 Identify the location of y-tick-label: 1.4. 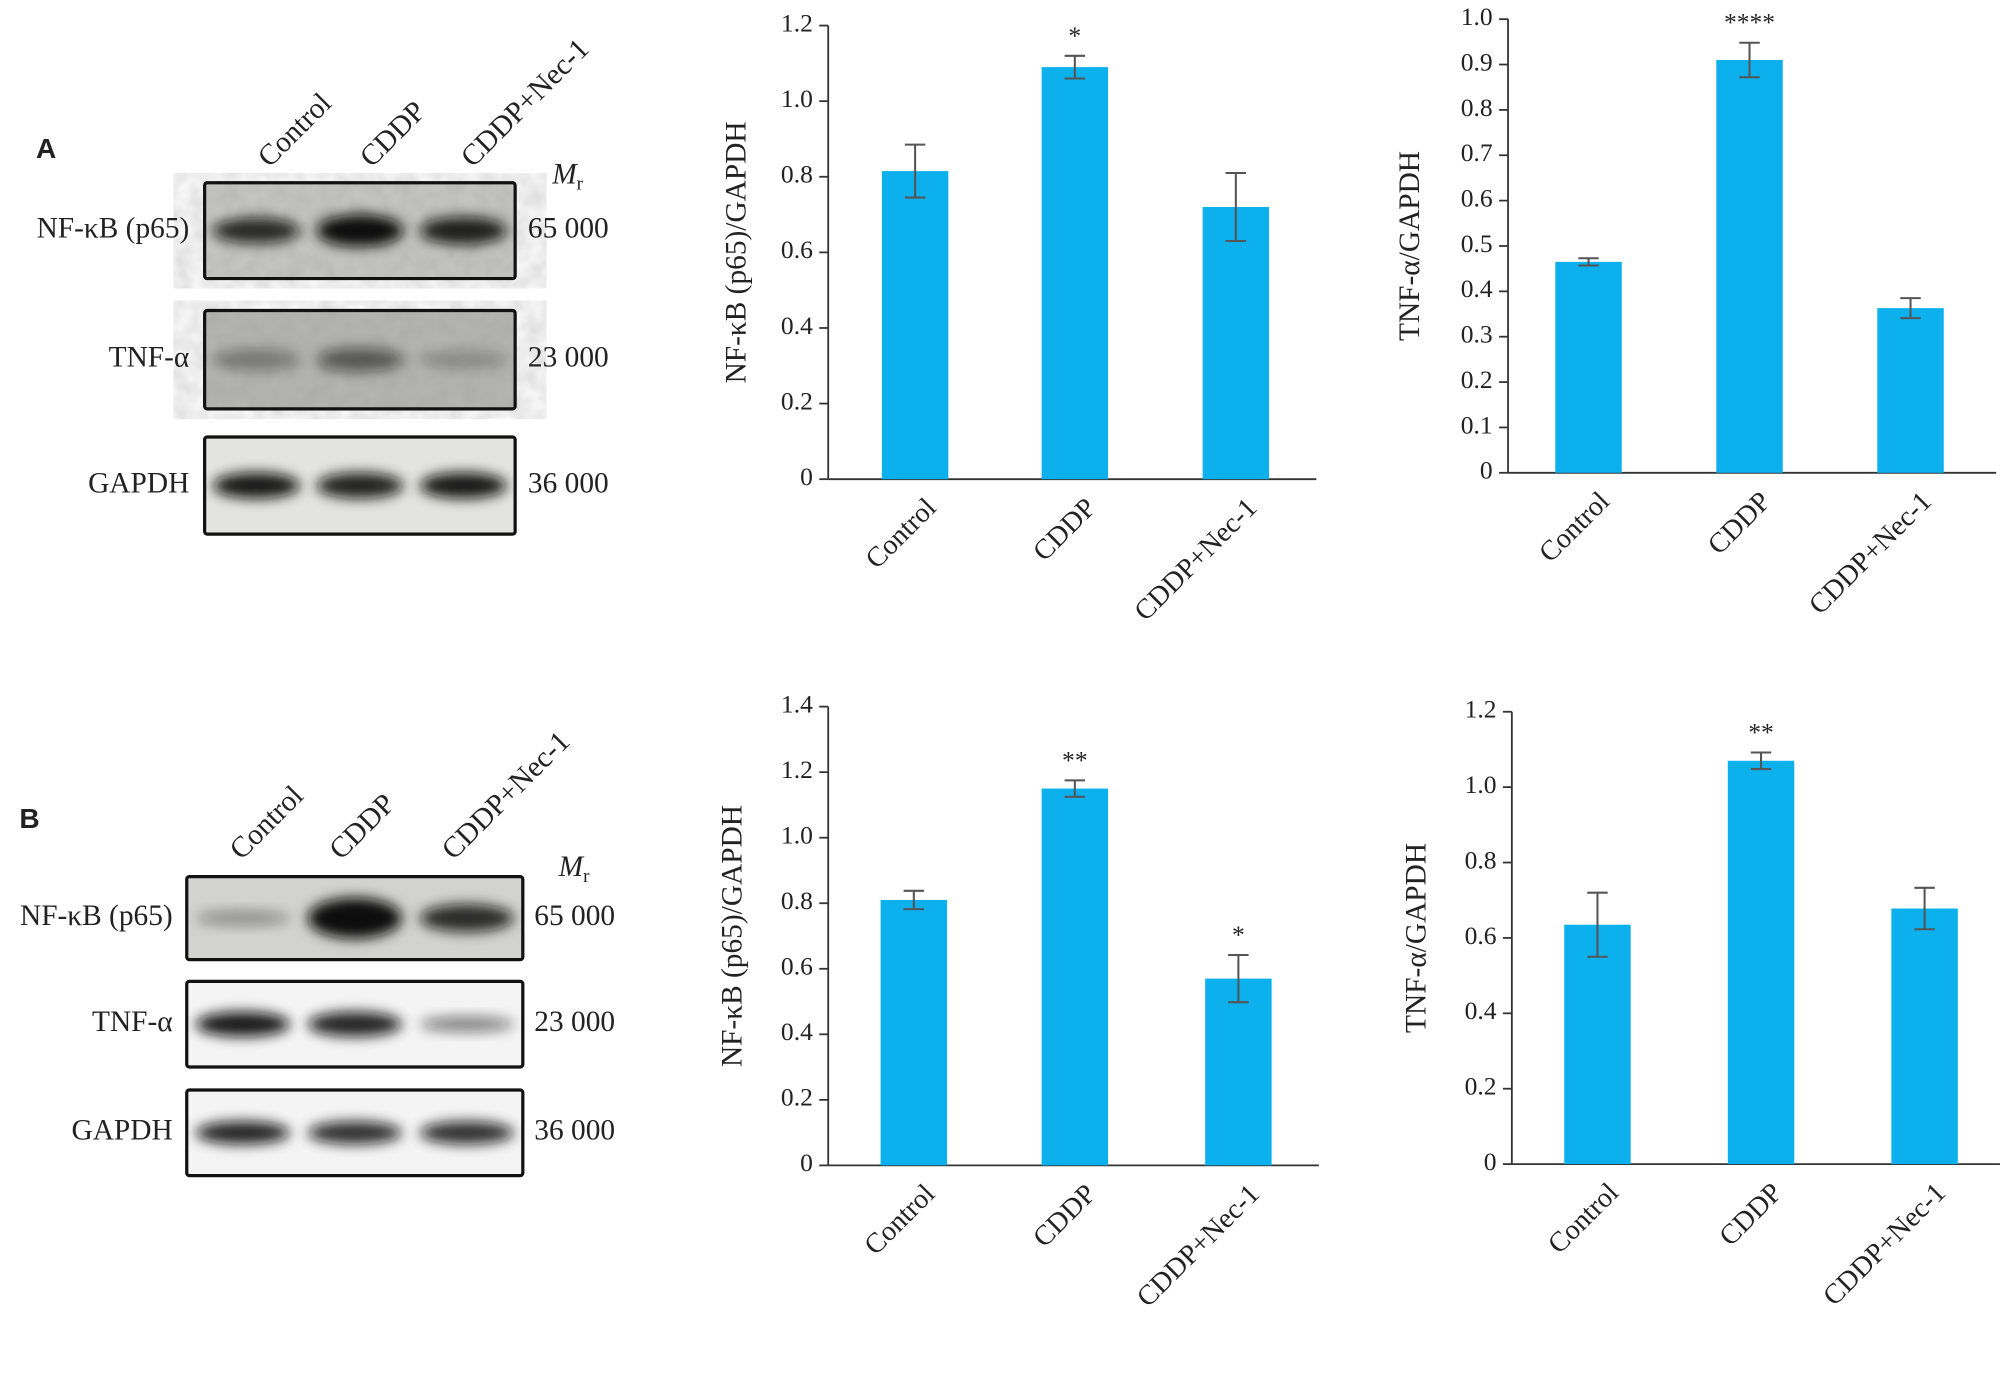
(797, 703).